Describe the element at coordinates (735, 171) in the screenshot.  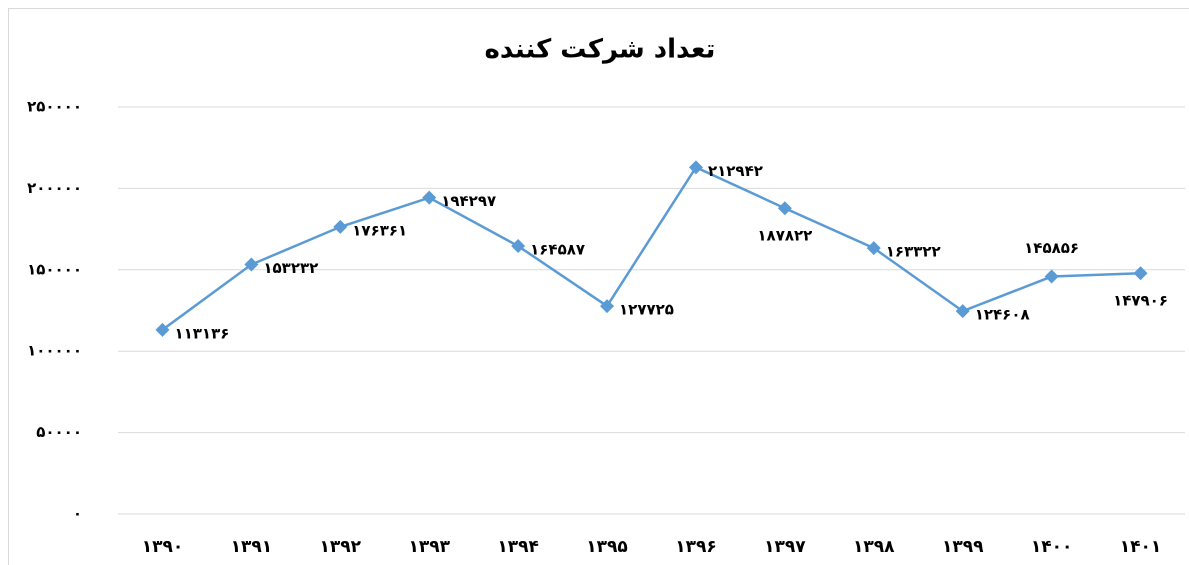
I see `data-label: ۲۱۲۹۴۲` at that location.